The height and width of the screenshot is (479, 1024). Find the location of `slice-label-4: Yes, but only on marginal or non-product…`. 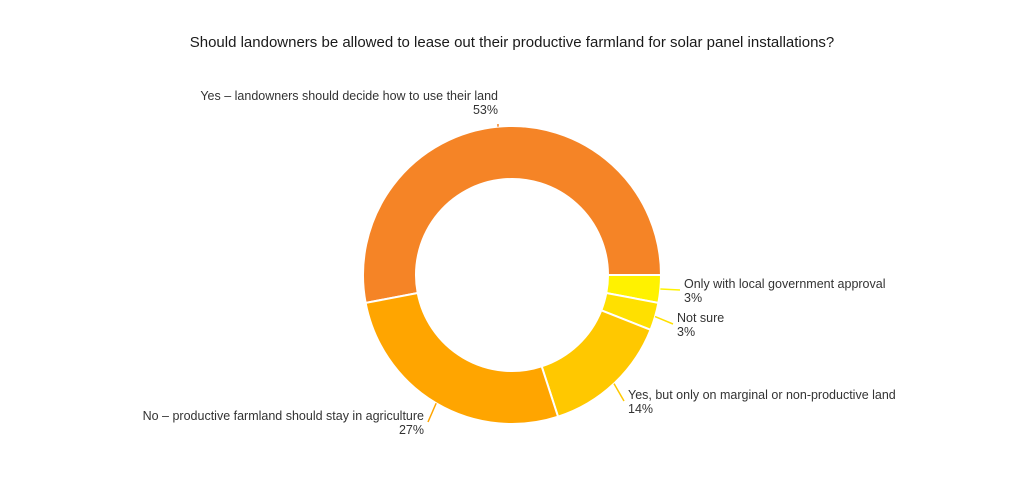

slice-label-4: Yes, but only on marginal or non-product… is located at coordinates (762, 395).